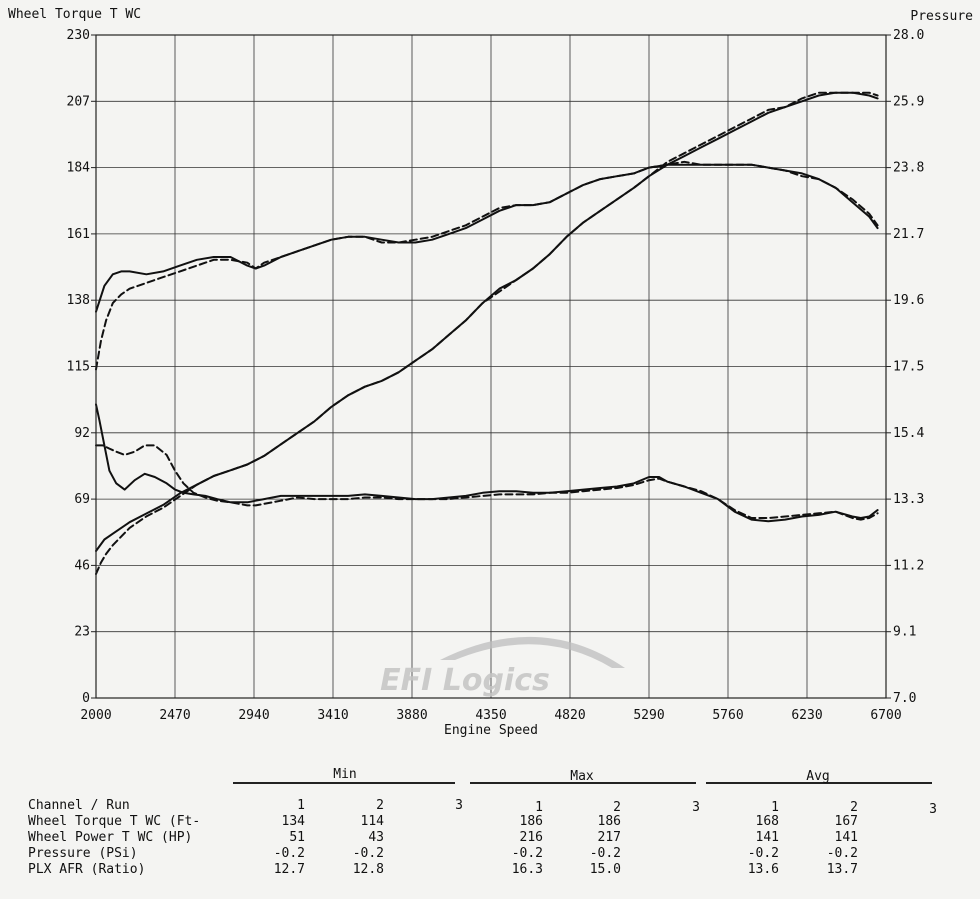  Describe the element at coordinates (78, 35) in the screenshot. I see `left-tick-label: 230` at that location.